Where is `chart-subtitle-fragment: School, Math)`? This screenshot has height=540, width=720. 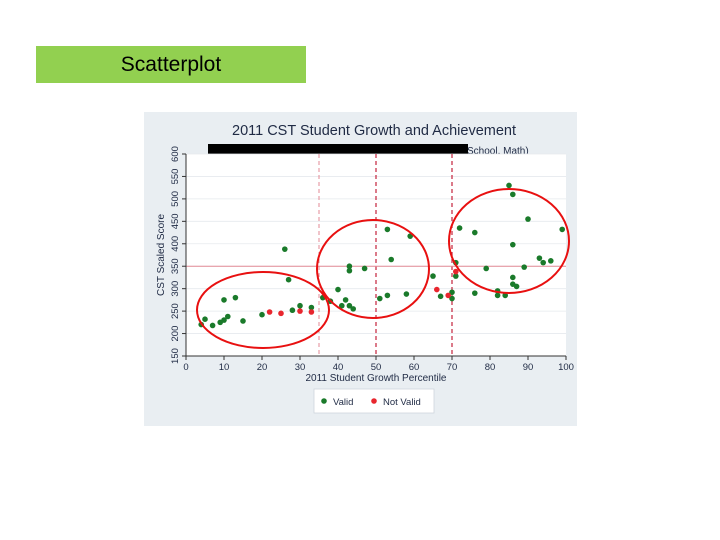 chart-subtitle-fragment: School, Math) is located at coordinates (498, 151).